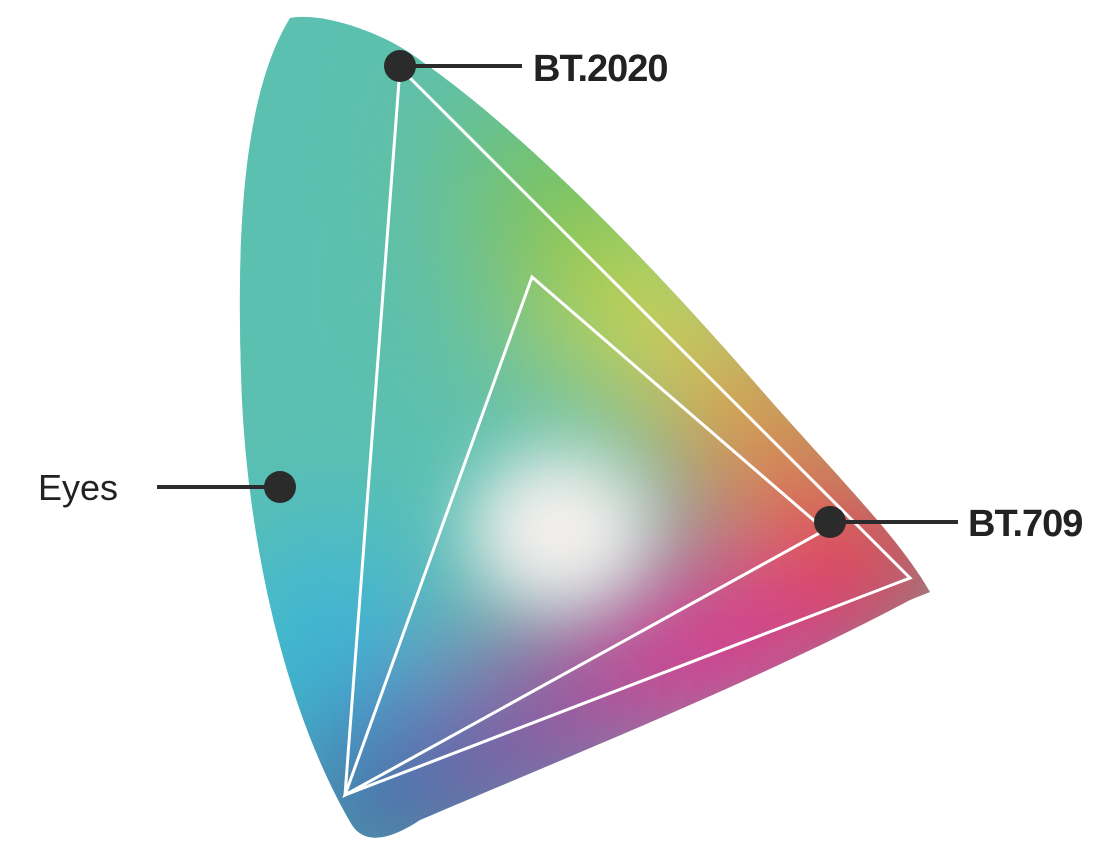 This screenshot has height=848, width=1095. I want to click on bt2020-marker, so click(400, 66).